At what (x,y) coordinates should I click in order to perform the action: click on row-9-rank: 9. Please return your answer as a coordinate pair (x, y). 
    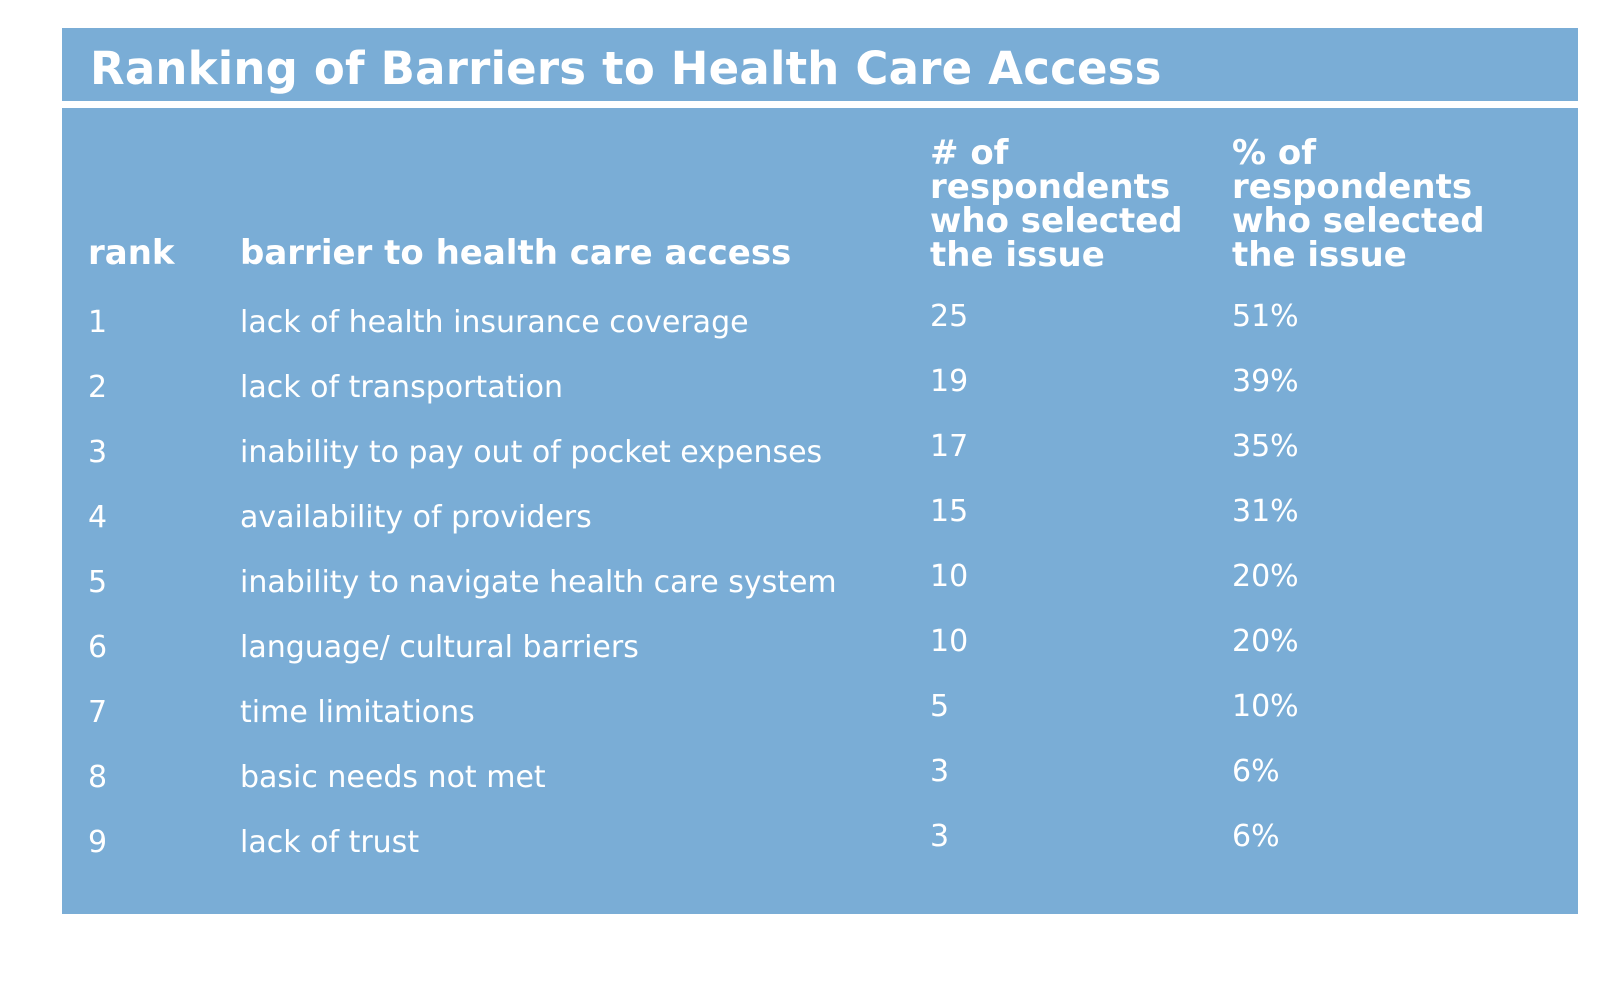
    Looking at the image, I should click on (98, 842).